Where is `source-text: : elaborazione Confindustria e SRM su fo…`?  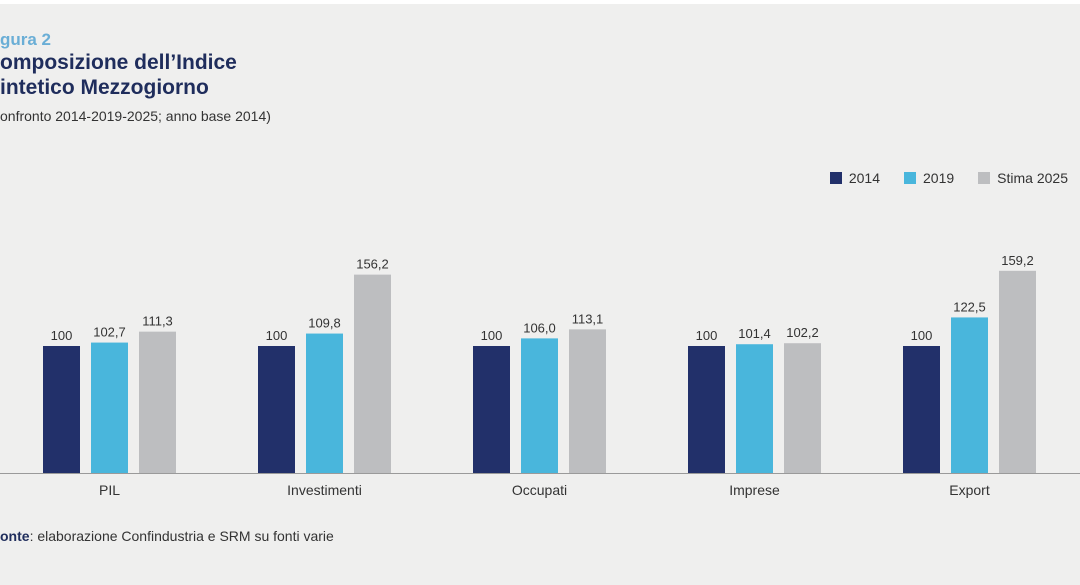
source-text: : elaborazione Confindustria e SRM su fo… is located at coordinates (181, 536).